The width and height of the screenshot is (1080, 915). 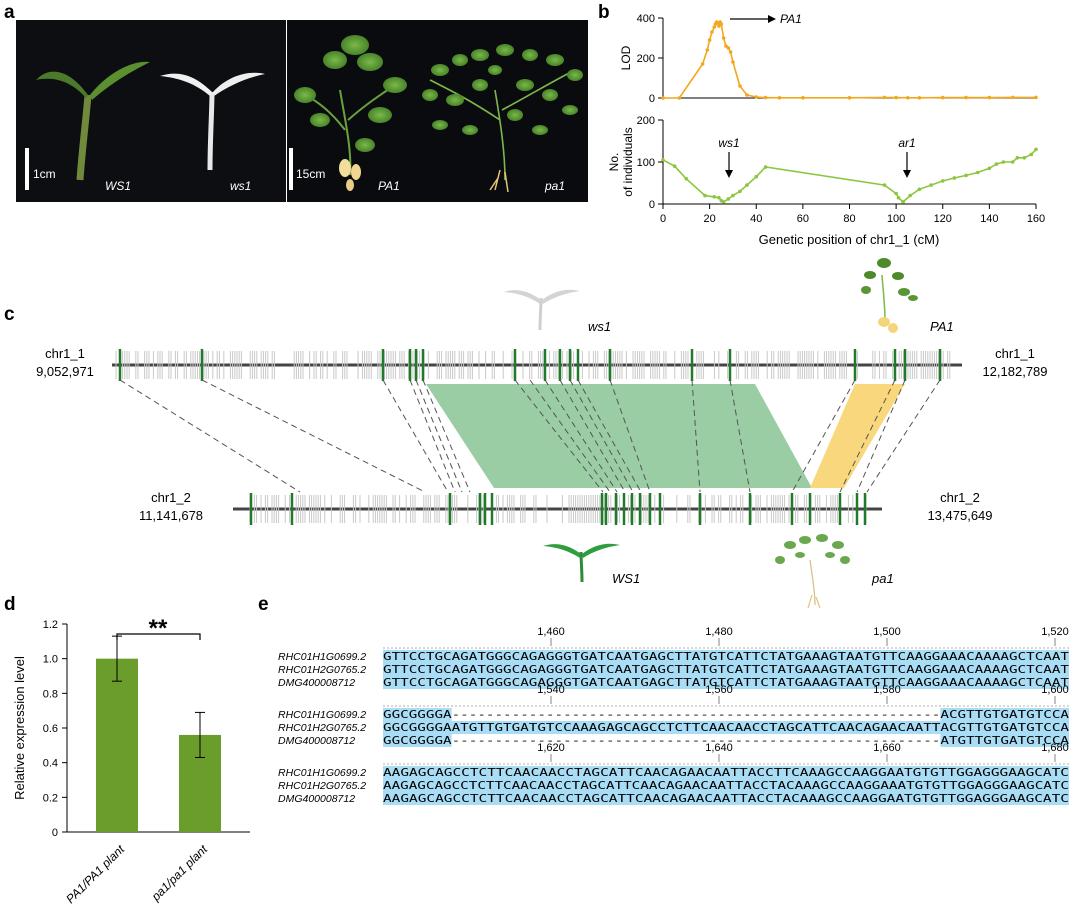 What do you see at coordinates (502, 118) in the screenshot?
I see `pa1-plant-image` at bounding box center [502, 118].